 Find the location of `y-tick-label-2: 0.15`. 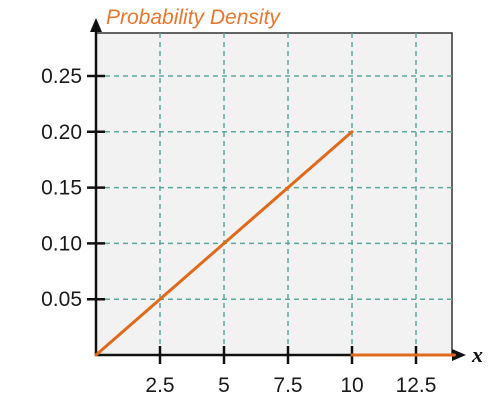

y-tick-label-2: 0.15 is located at coordinates (61, 188).